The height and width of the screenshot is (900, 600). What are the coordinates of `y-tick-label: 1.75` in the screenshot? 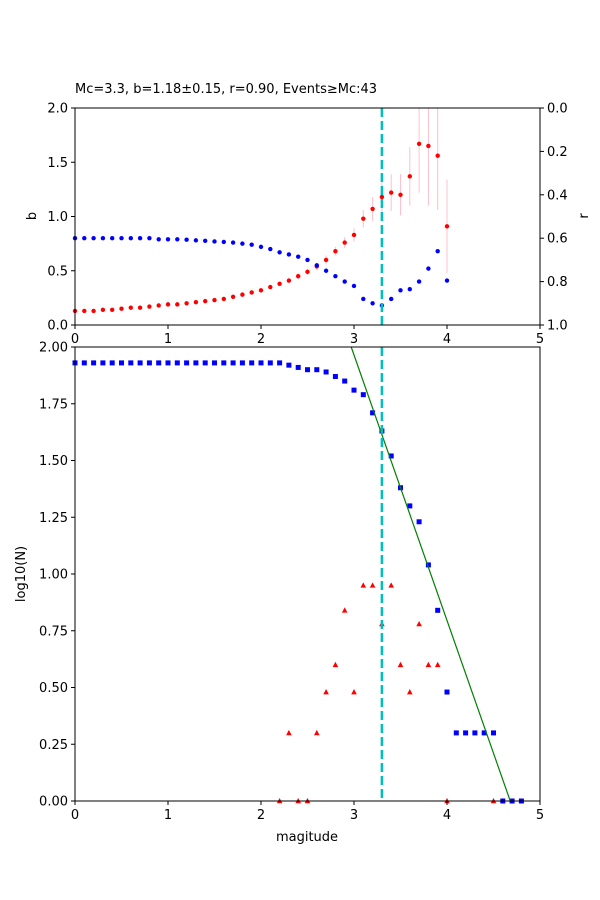 It's located at (53, 404).